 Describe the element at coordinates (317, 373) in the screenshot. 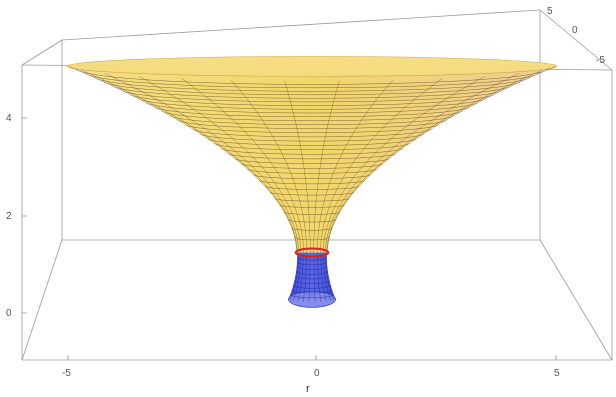

I see `x-tick-label: 0` at that location.